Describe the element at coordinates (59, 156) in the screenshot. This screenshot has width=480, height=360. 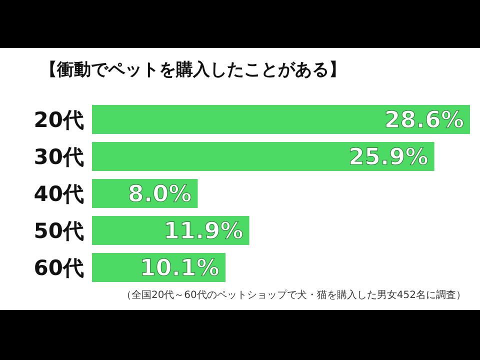
I see `y-tick-label: 30代` at that location.